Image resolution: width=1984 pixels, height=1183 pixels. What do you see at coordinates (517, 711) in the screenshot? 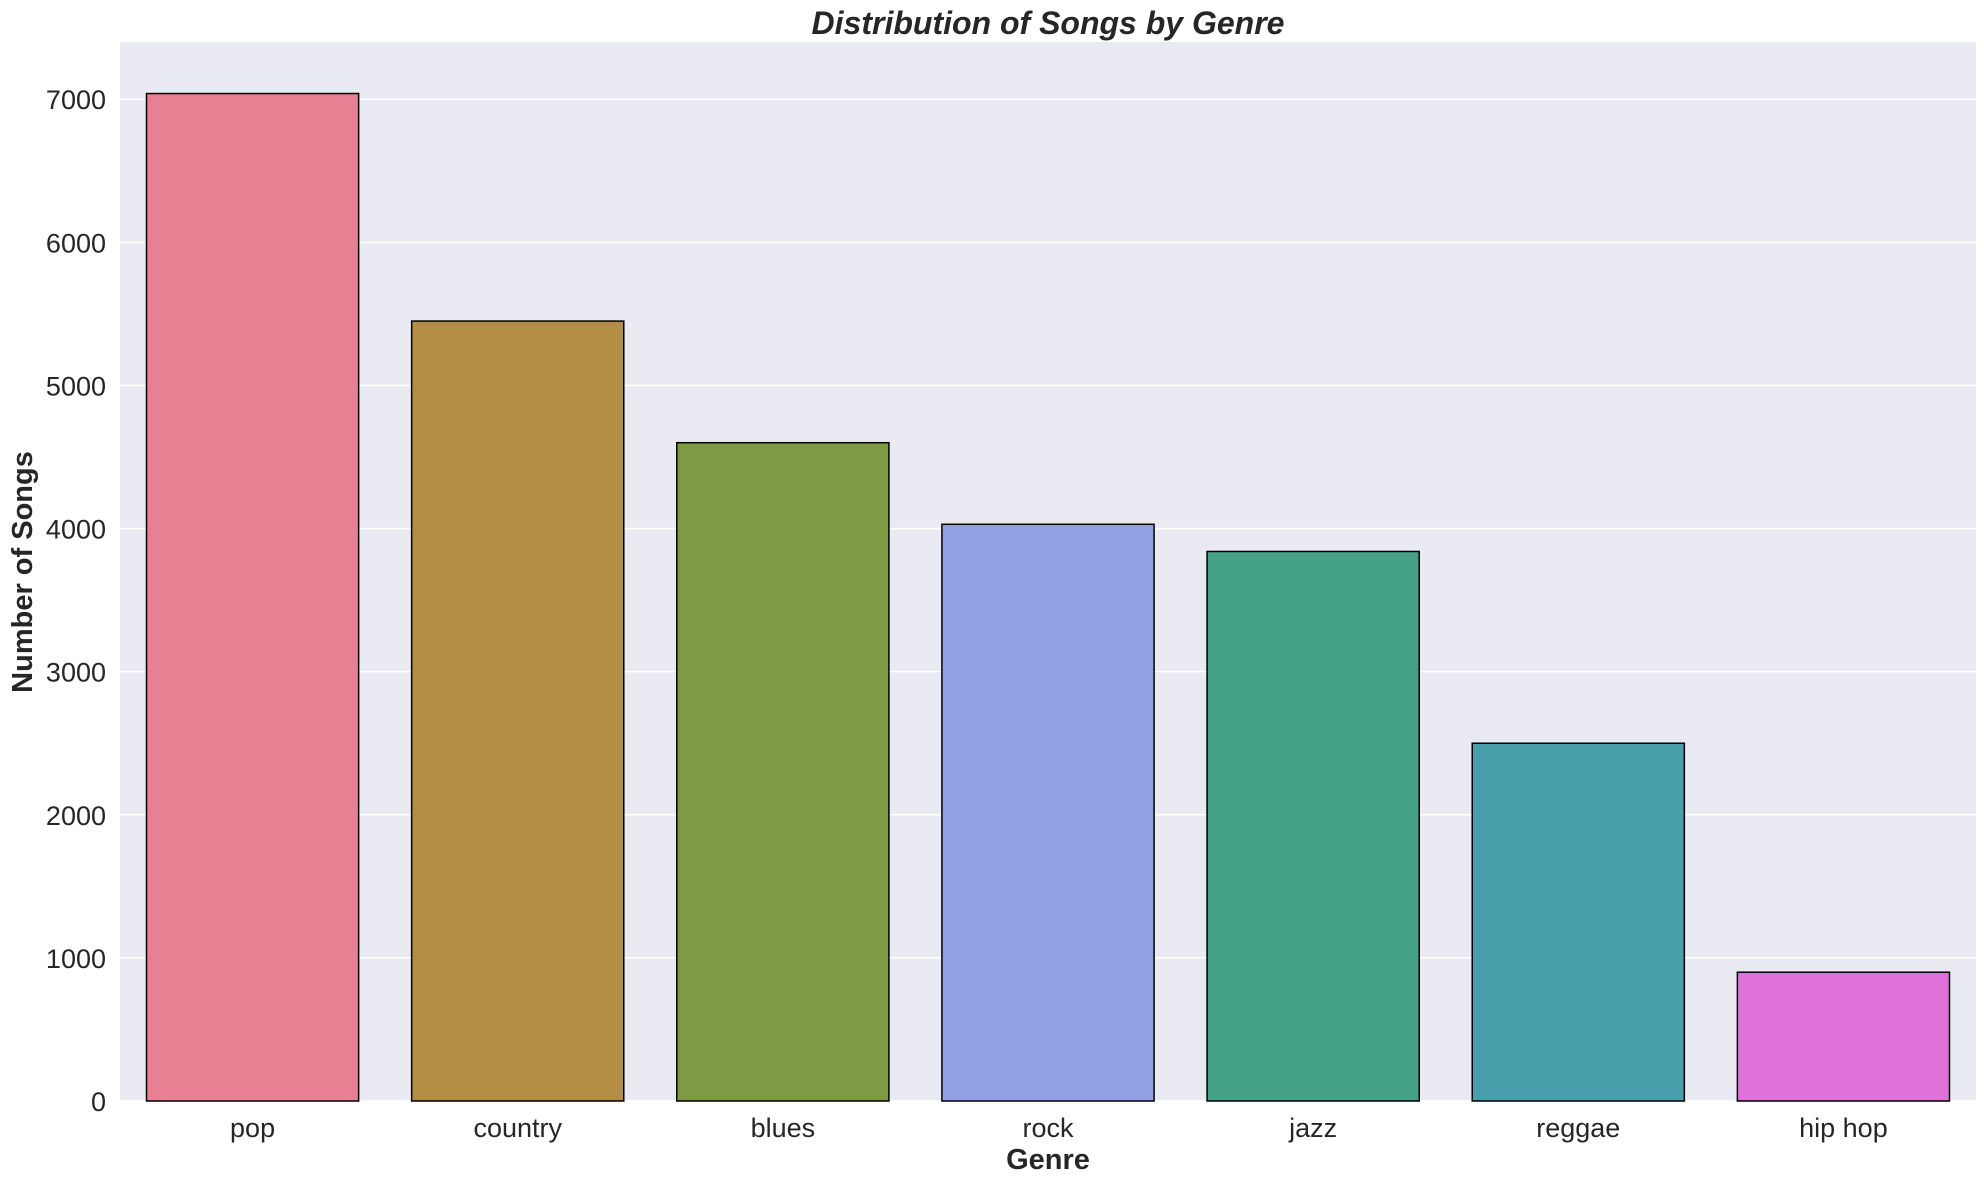
I see `bar-country` at bounding box center [517, 711].